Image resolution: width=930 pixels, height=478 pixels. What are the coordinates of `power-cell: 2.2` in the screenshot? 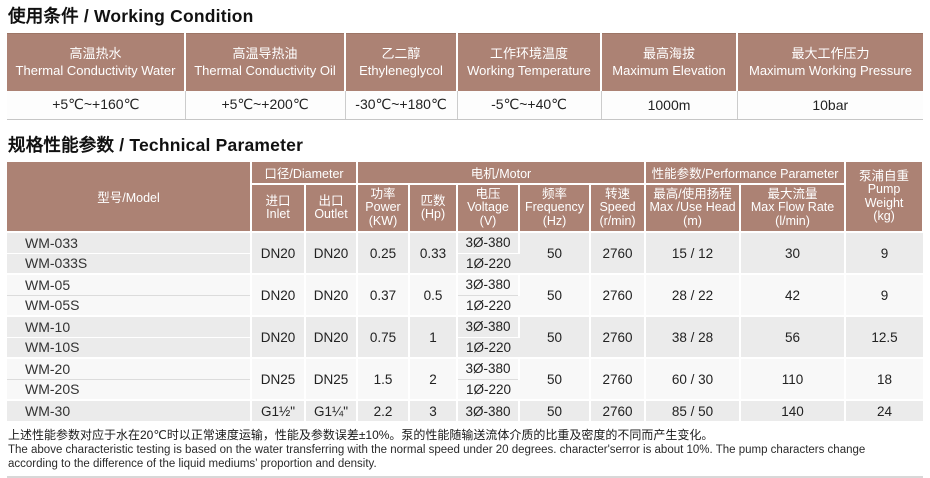 It's located at (383, 410).